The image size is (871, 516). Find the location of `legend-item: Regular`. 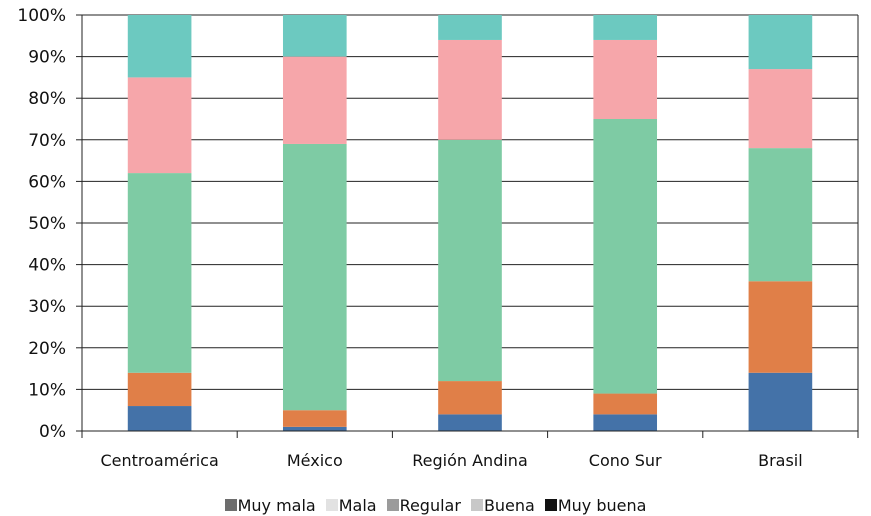

legend-item: Regular is located at coordinates (423, 505).